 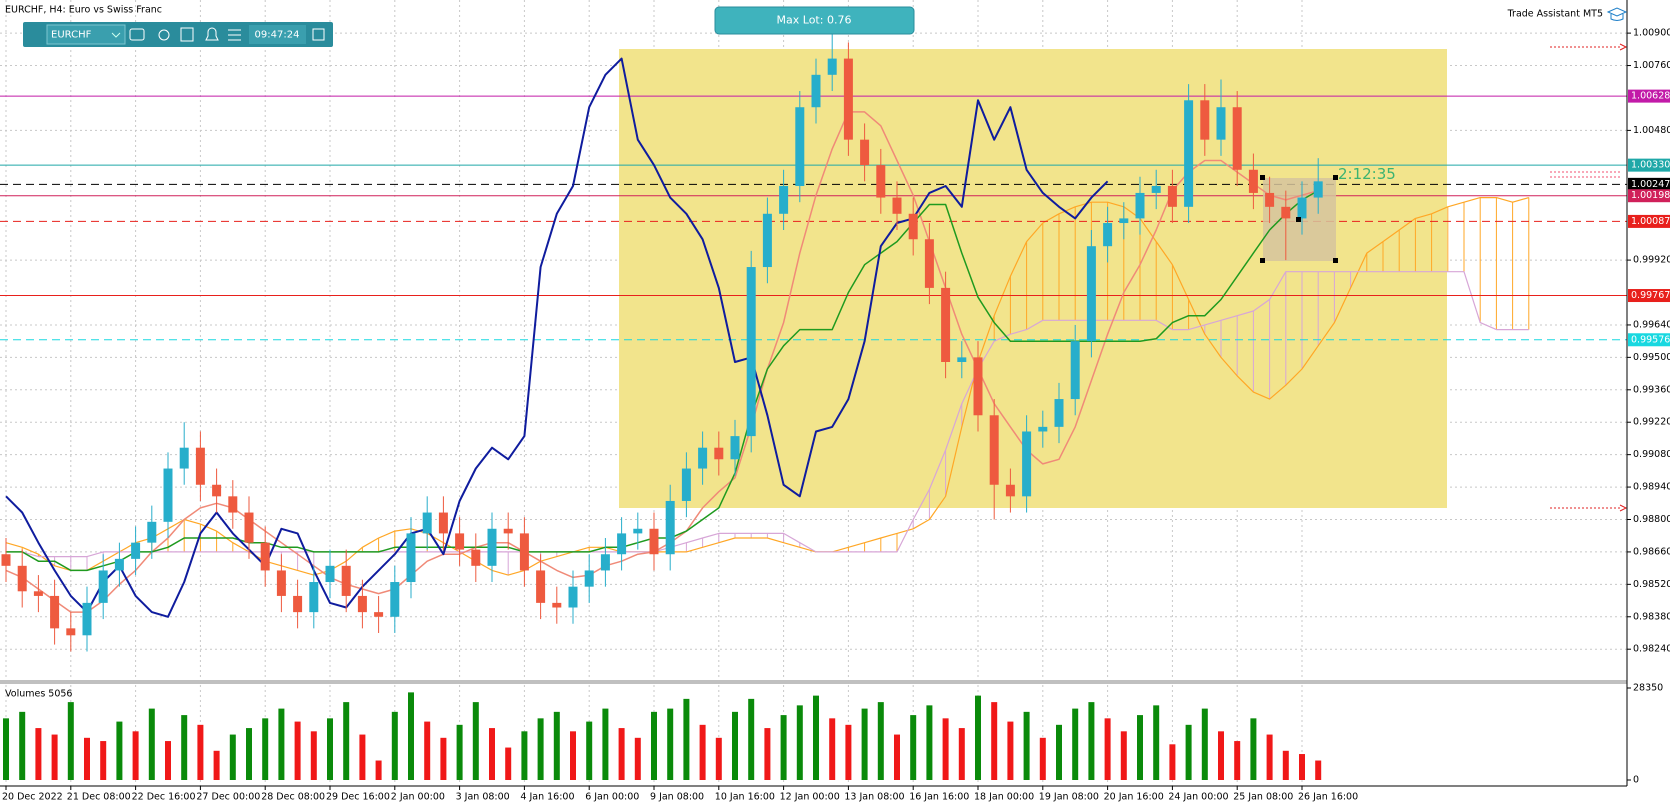 What do you see at coordinates (164, 35) in the screenshot?
I see `eye-button` at bounding box center [164, 35].